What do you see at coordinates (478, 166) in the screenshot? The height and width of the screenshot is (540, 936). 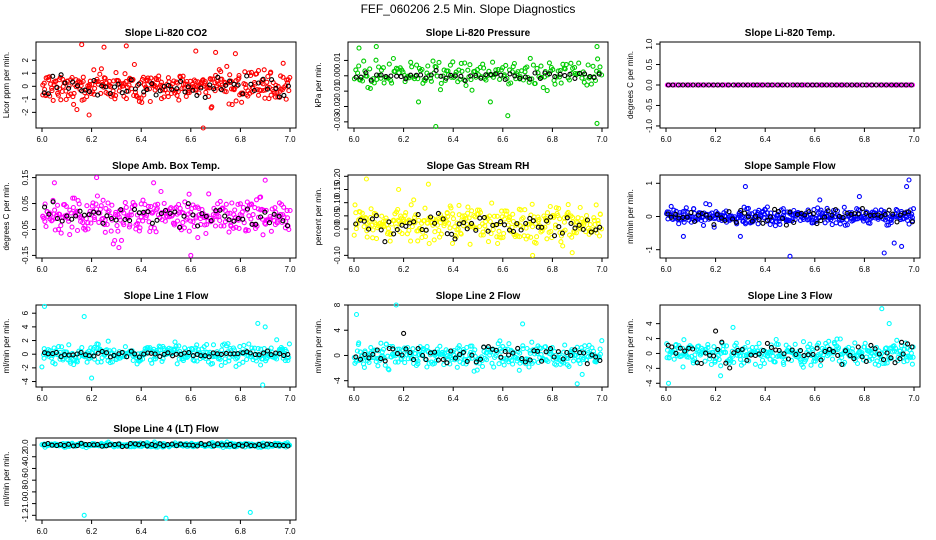 I see `panel-title: Slope Gas Stream RH` at bounding box center [478, 166].